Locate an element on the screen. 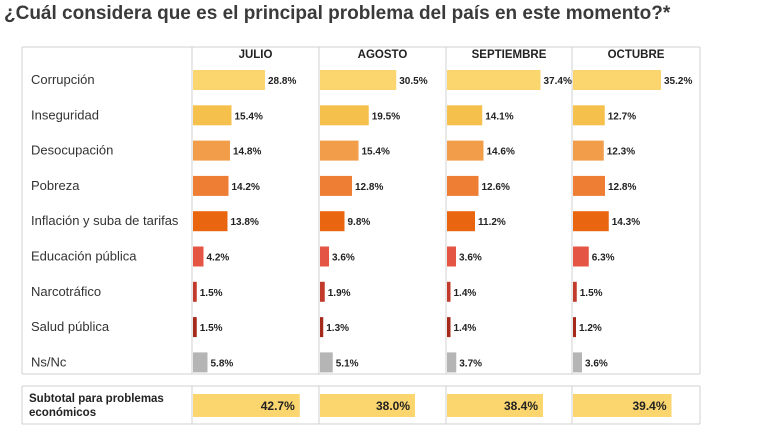  bar-value-label: 14.6% is located at coordinates (501, 152).